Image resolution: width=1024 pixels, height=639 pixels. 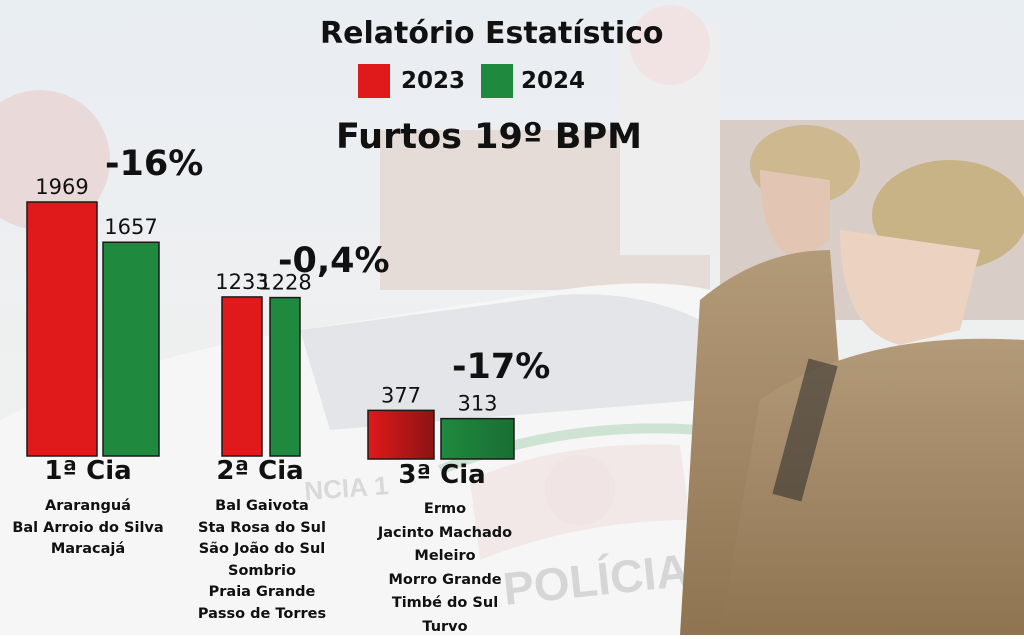 I want to click on value-label-2024-3-cia: 313, so click(x=477, y=404).